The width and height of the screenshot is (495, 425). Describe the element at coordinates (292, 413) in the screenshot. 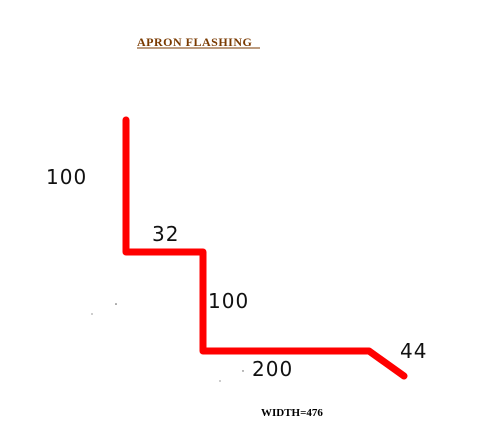

I see `width-note: WIDTH=476` at that location.